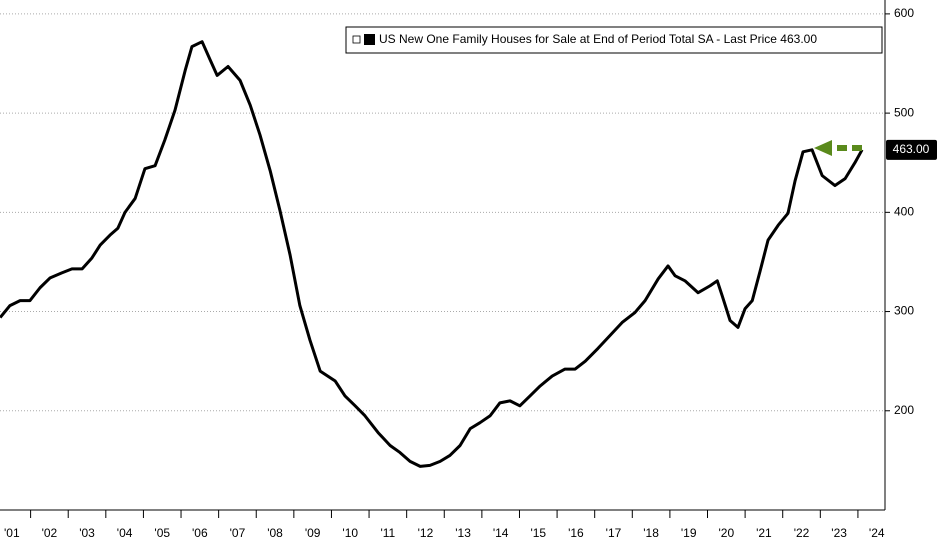 This screenshot has height=548, width=937. Describe the element at coordinates (839, 533) in the screenshot. I see `x-tick-label: '23` at that location.